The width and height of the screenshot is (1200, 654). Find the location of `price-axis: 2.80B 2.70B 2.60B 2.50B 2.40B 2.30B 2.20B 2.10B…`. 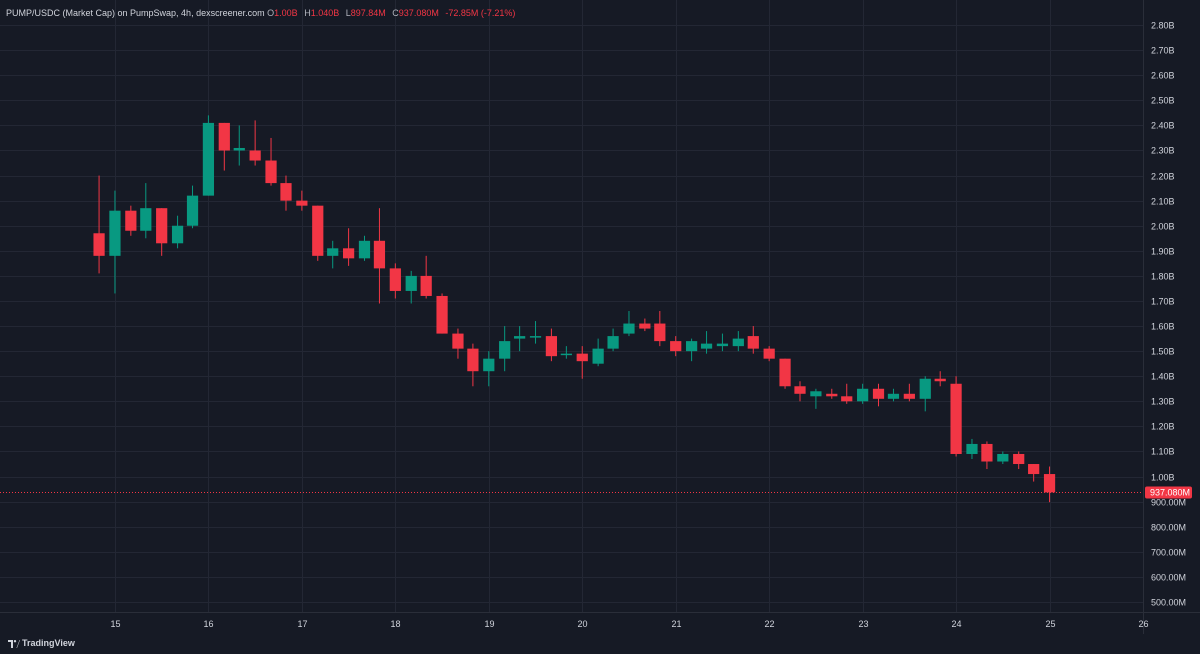

price-axis: 2.80B 2.70B 2.60B 2.50B 2.40B 2.30B 2.20B 2.10B… is located at coordinates (1168, 314).